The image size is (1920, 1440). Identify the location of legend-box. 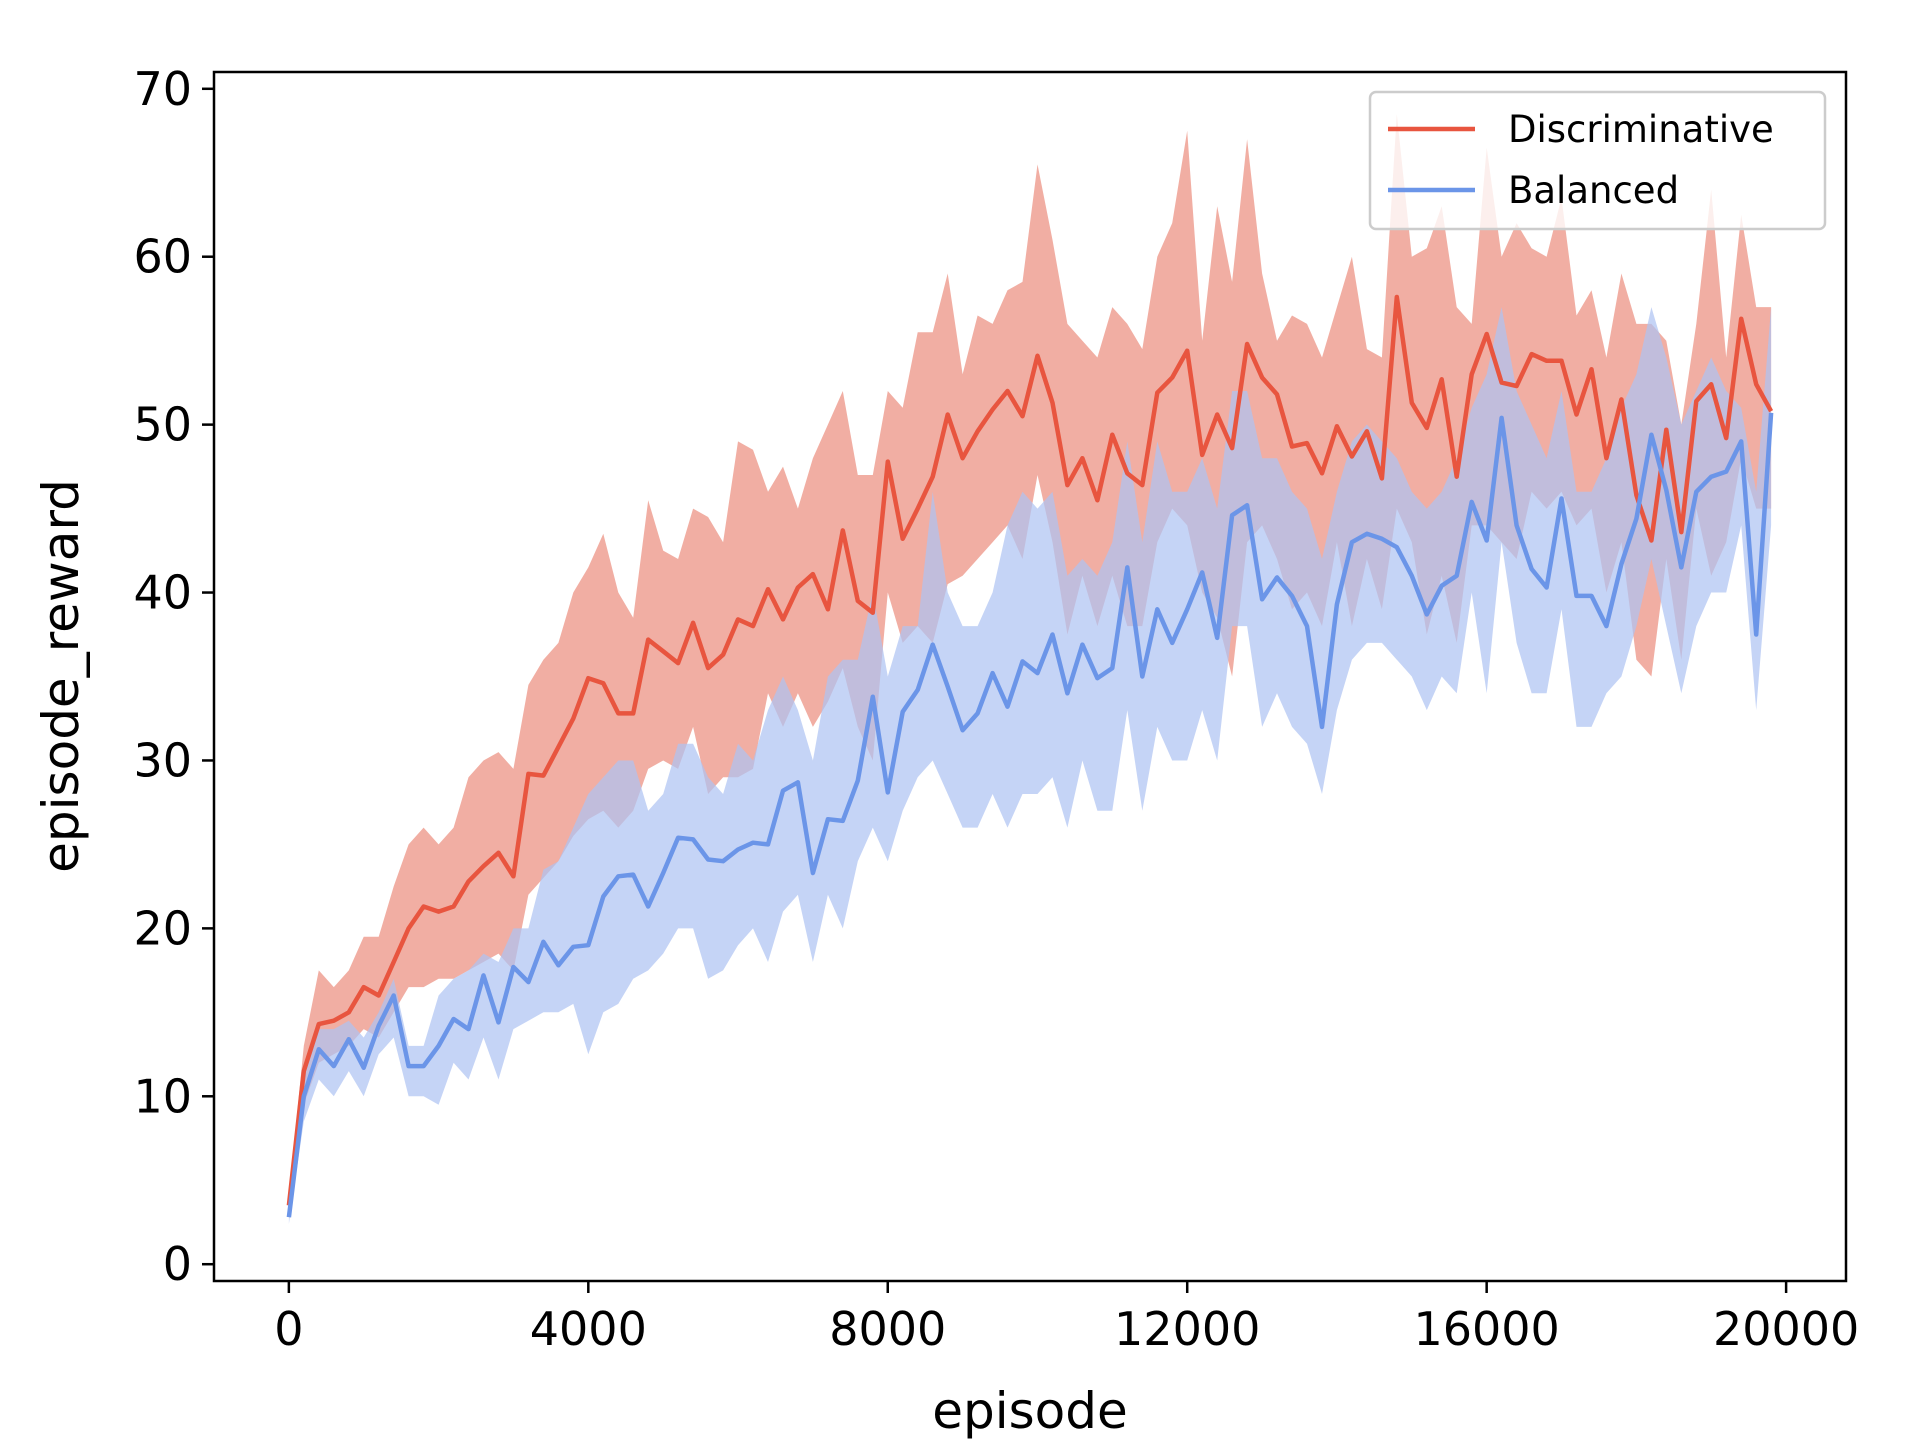
(1597, 160).